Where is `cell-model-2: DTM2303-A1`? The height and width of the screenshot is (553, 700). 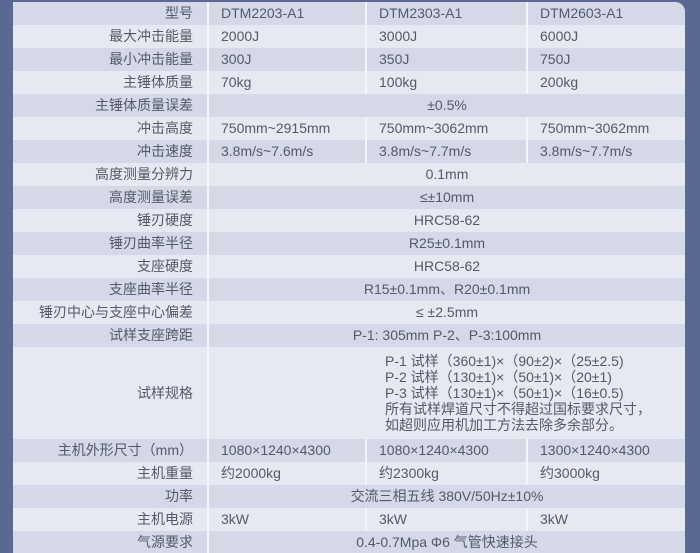 cell-model-2: DTM2303-A1 is located at coordinates (447, 13).